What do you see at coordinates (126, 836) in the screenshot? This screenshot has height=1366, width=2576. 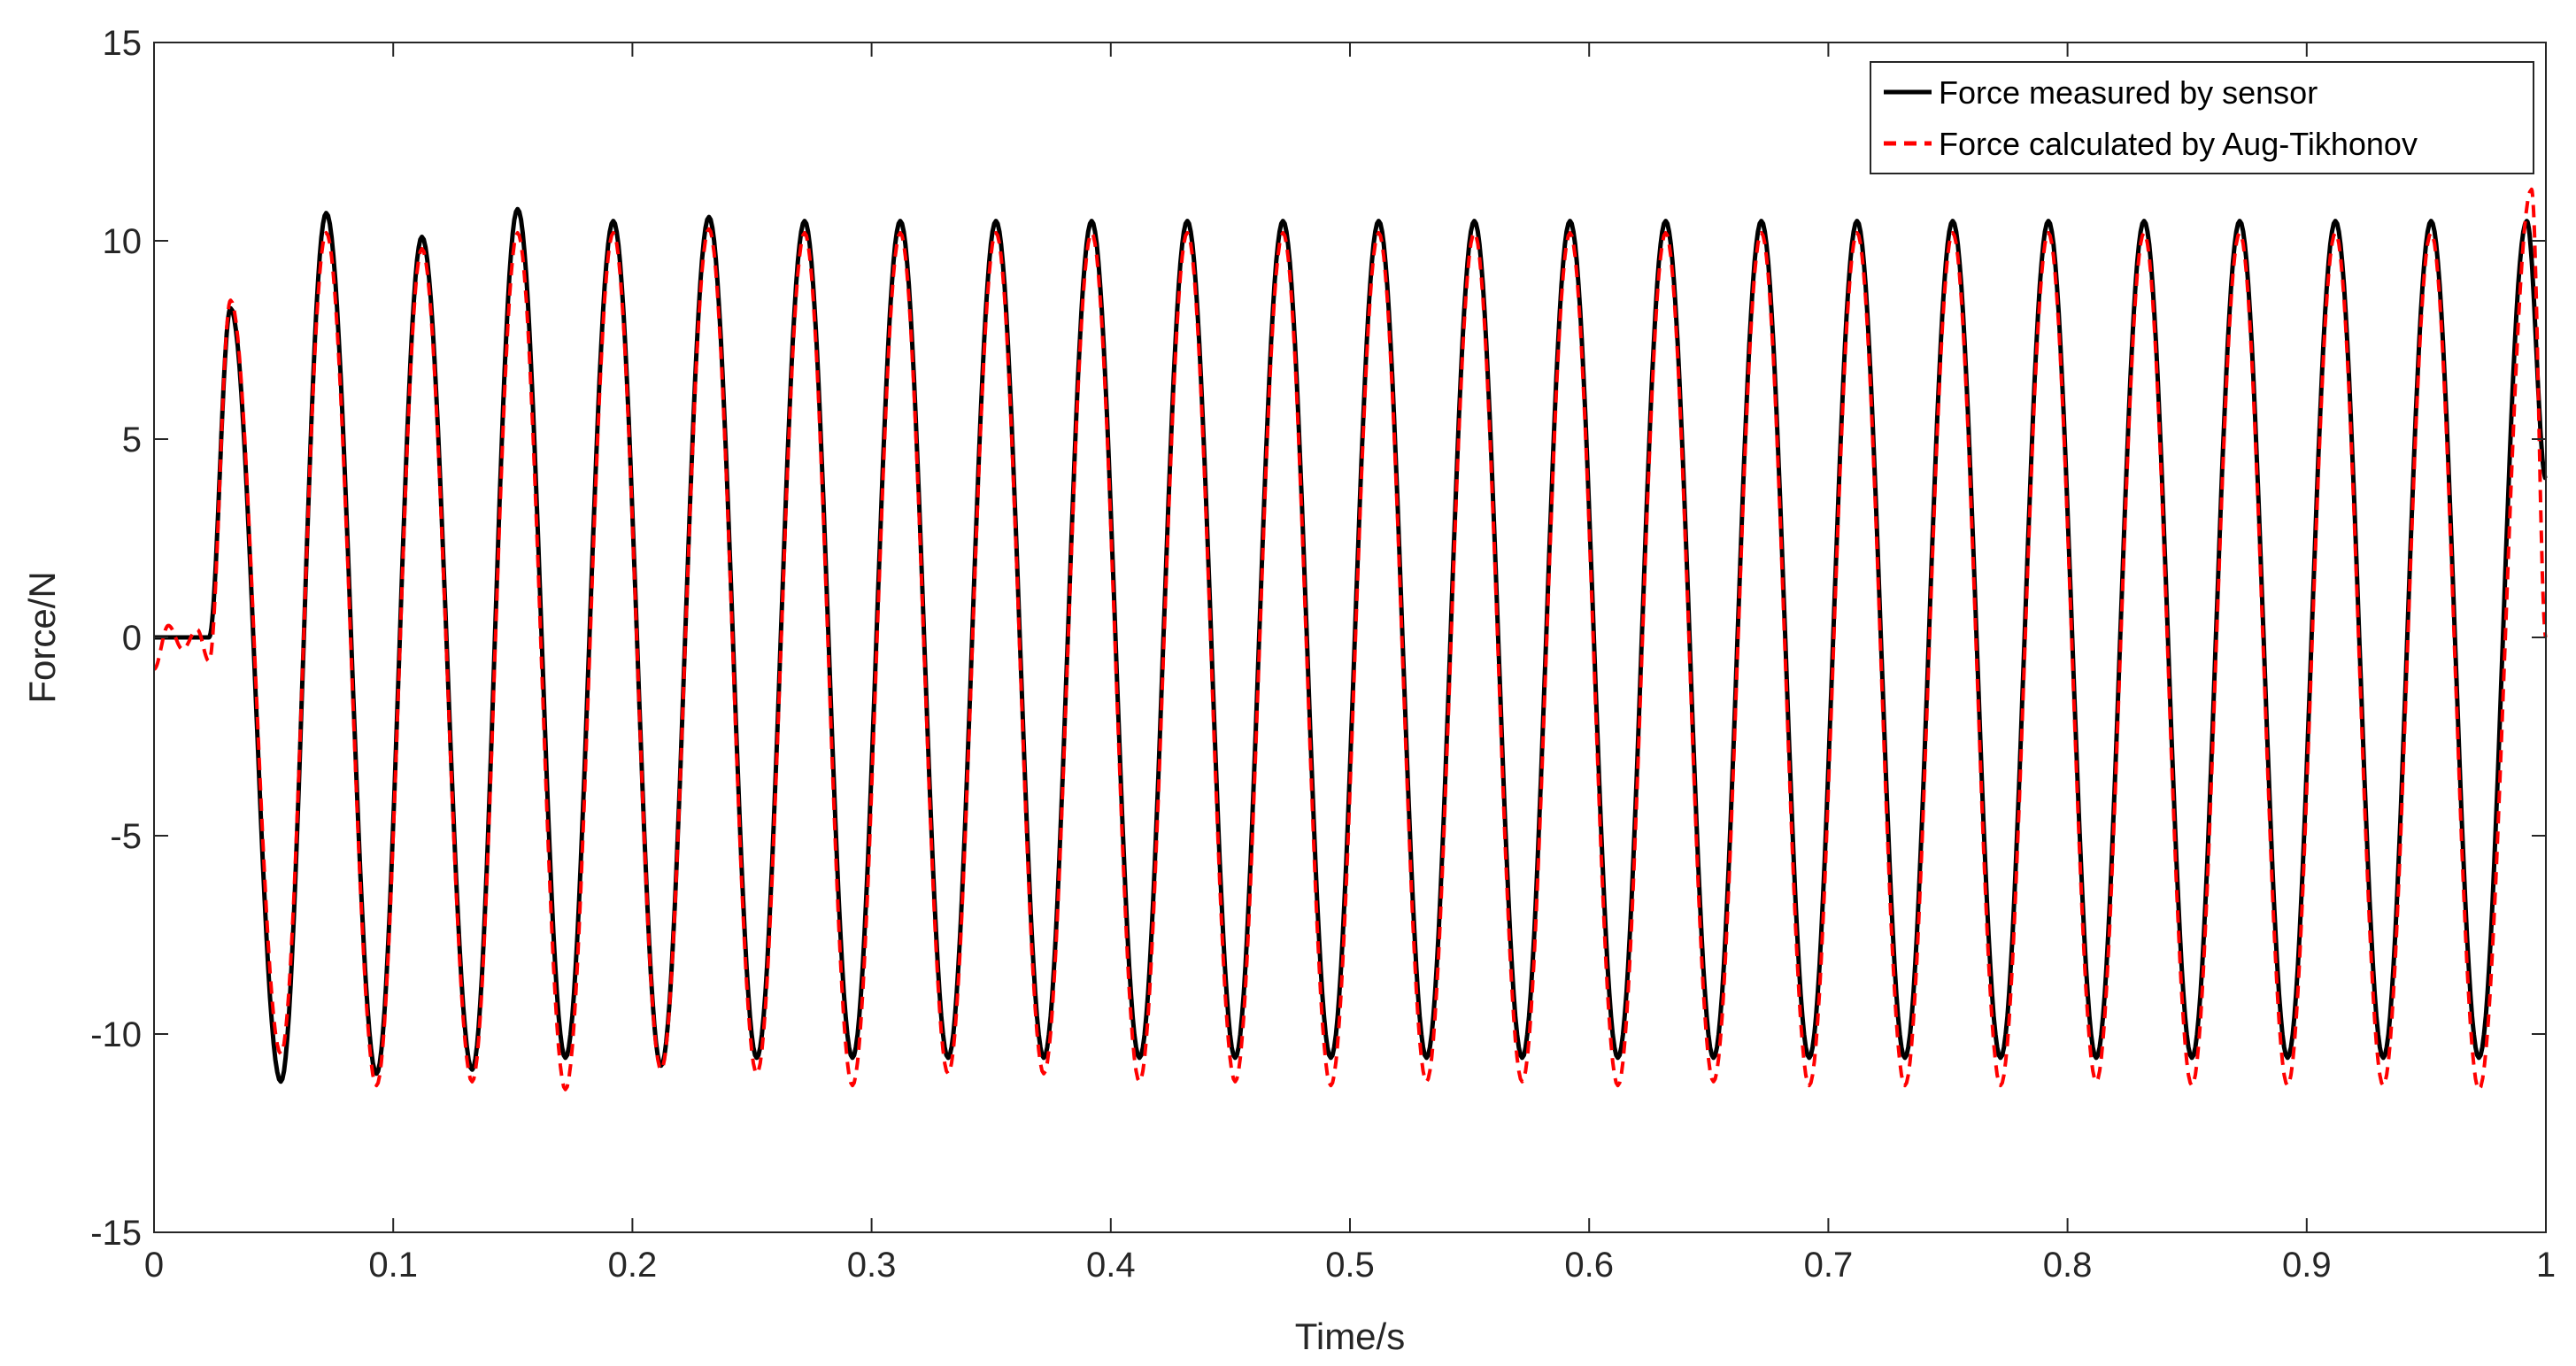 I see `y-tick-label: -5` at bounding box center [126, 836].